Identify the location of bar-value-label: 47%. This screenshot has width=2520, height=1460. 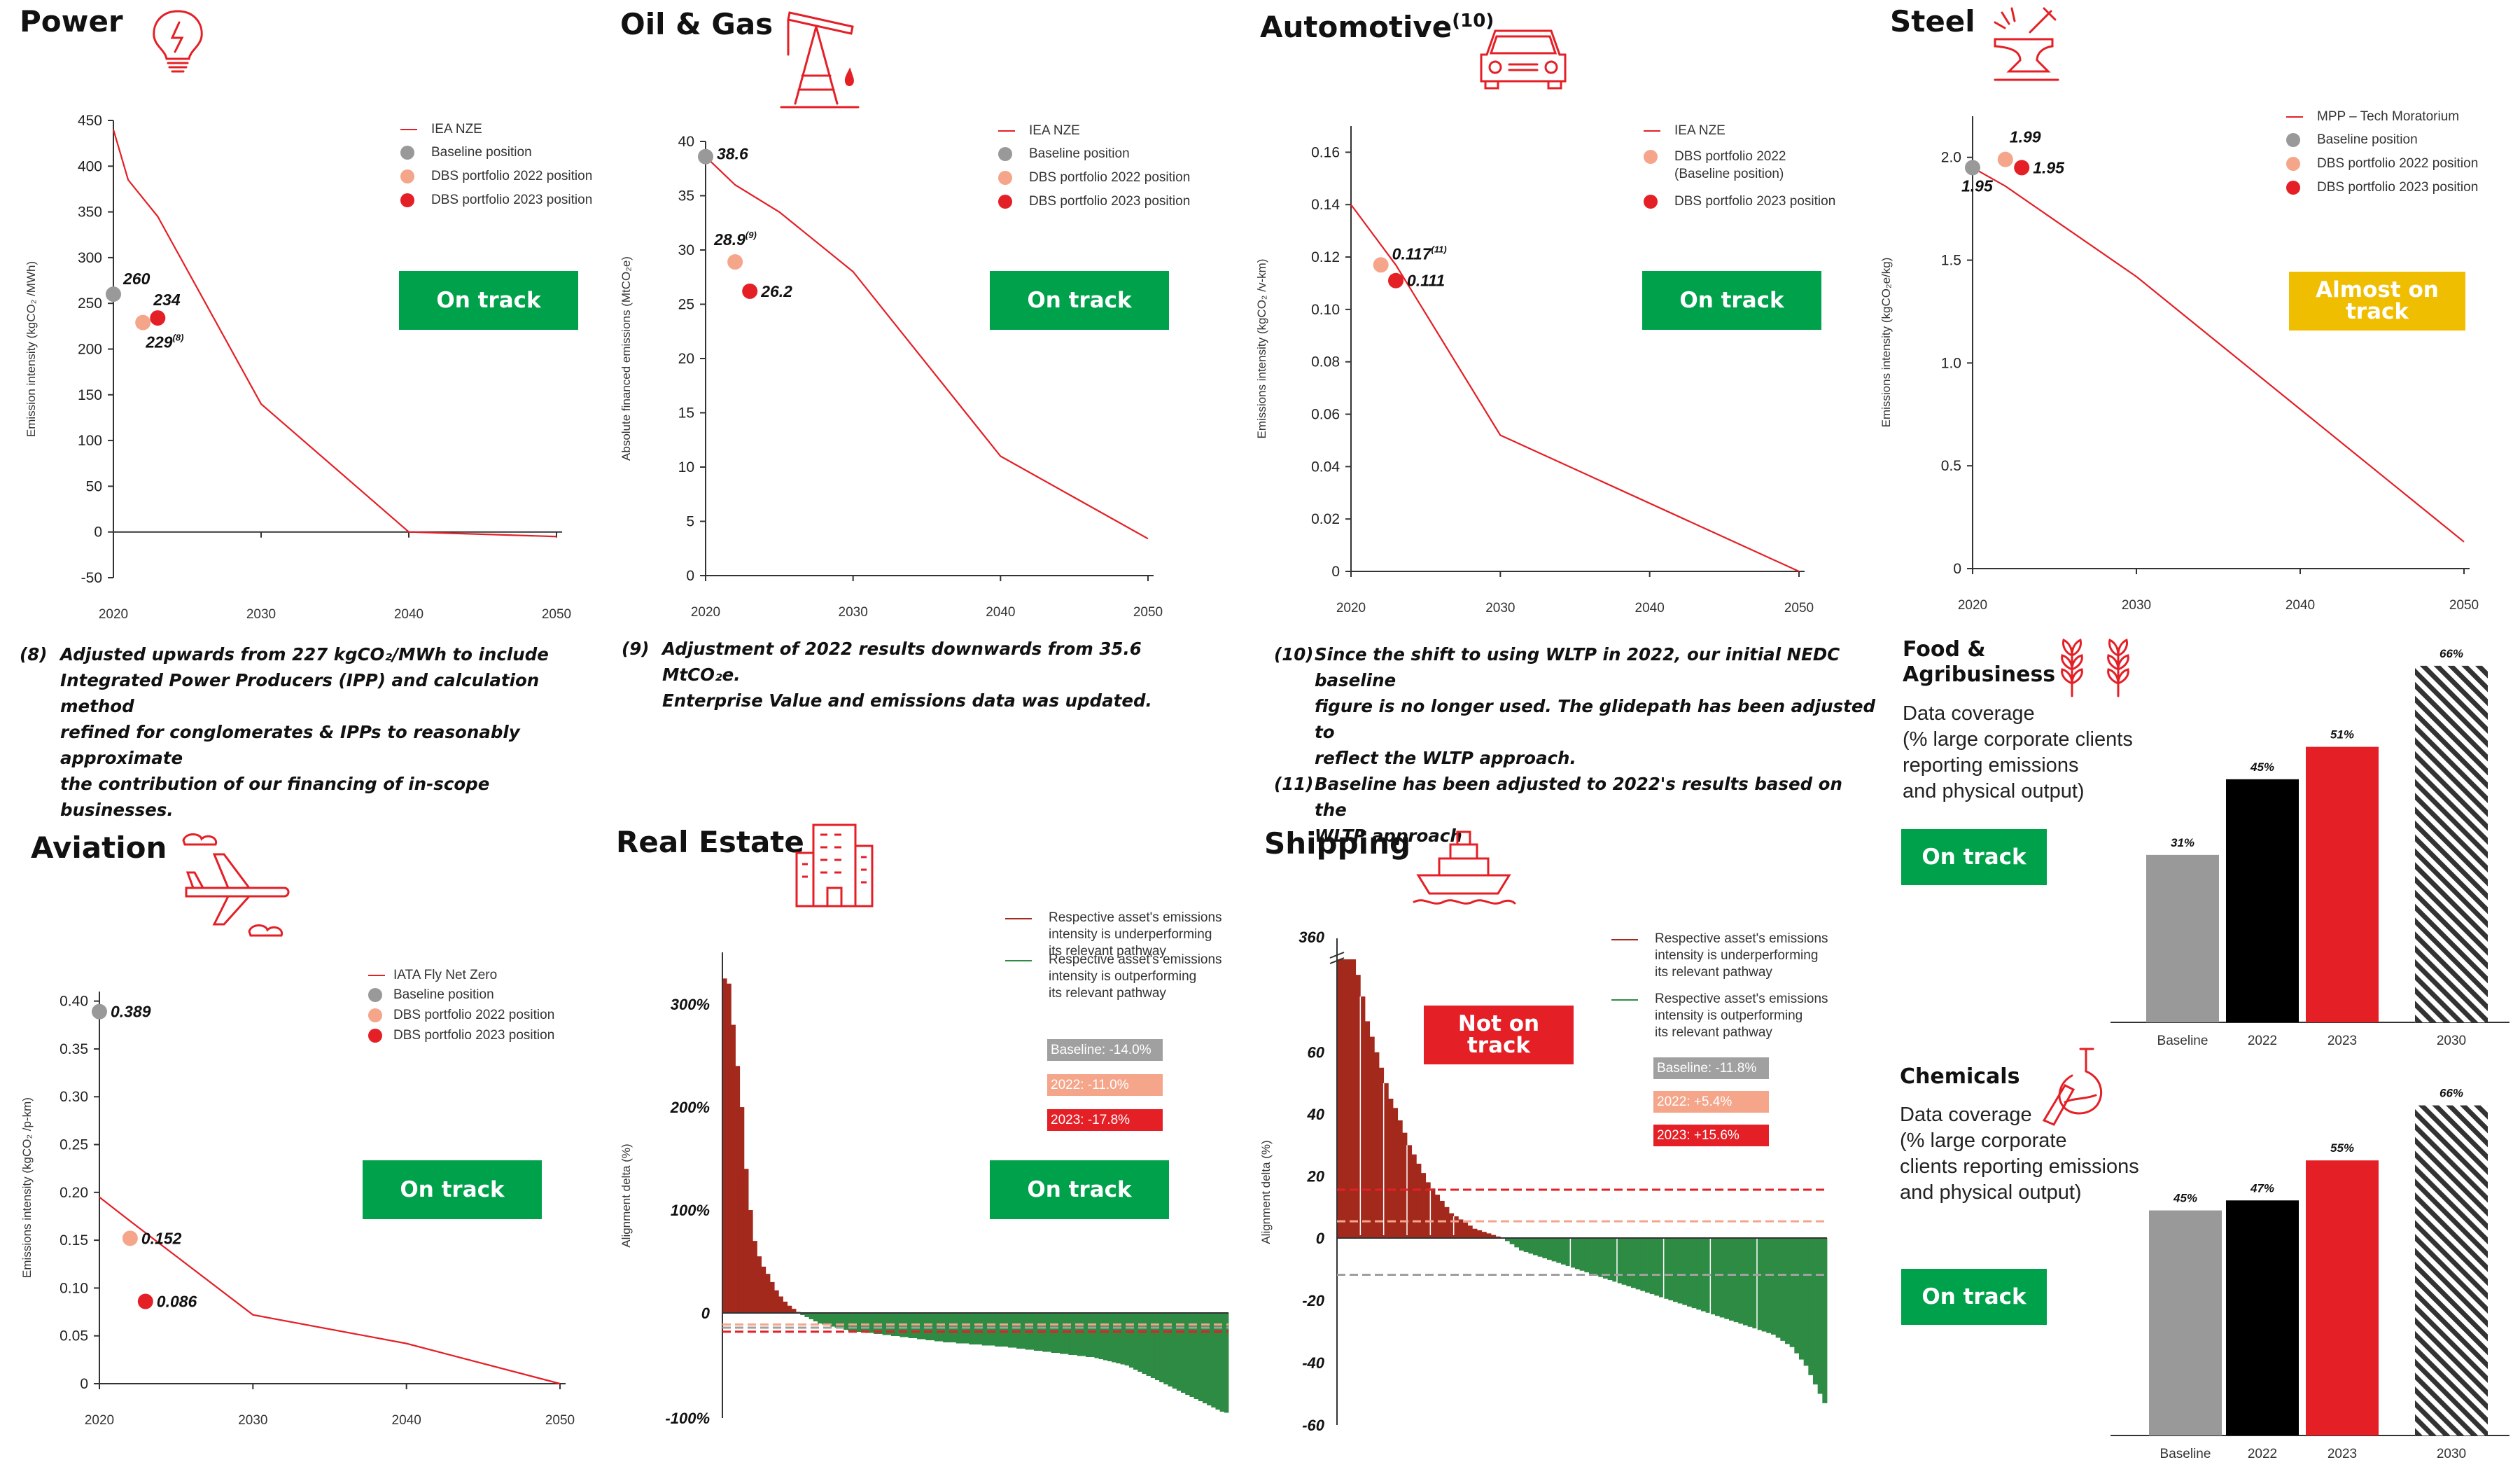
(2262, 1188).